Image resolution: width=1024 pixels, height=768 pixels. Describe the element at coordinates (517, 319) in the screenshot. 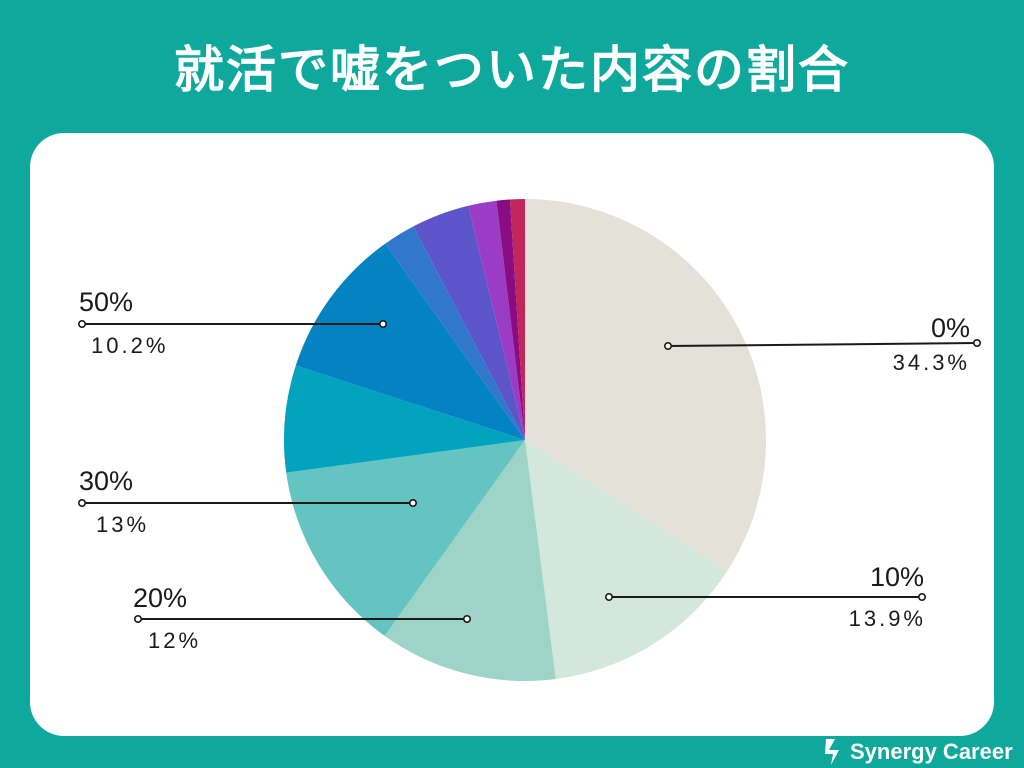

I see `pie-slice-100pct` at that location.